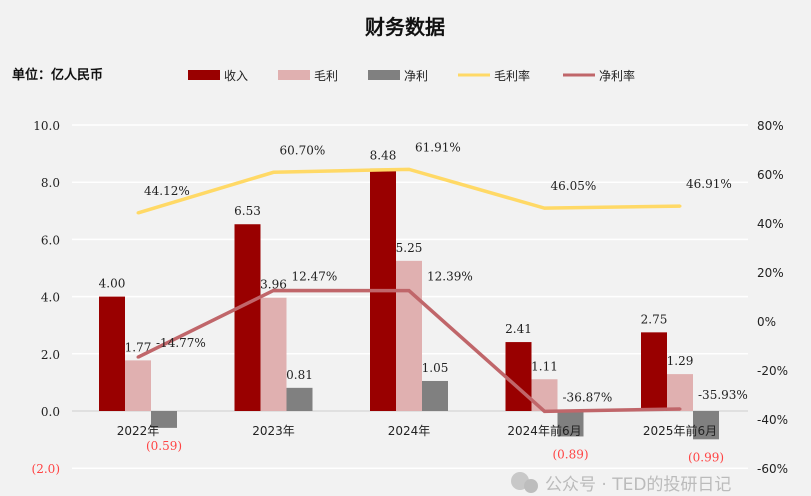 Image resolution: width=811 pixels, height=496 pixels. Describe the element at coordinates (544, 430) in the screenshot. I see `category-label: 2024年前6月` at that location.